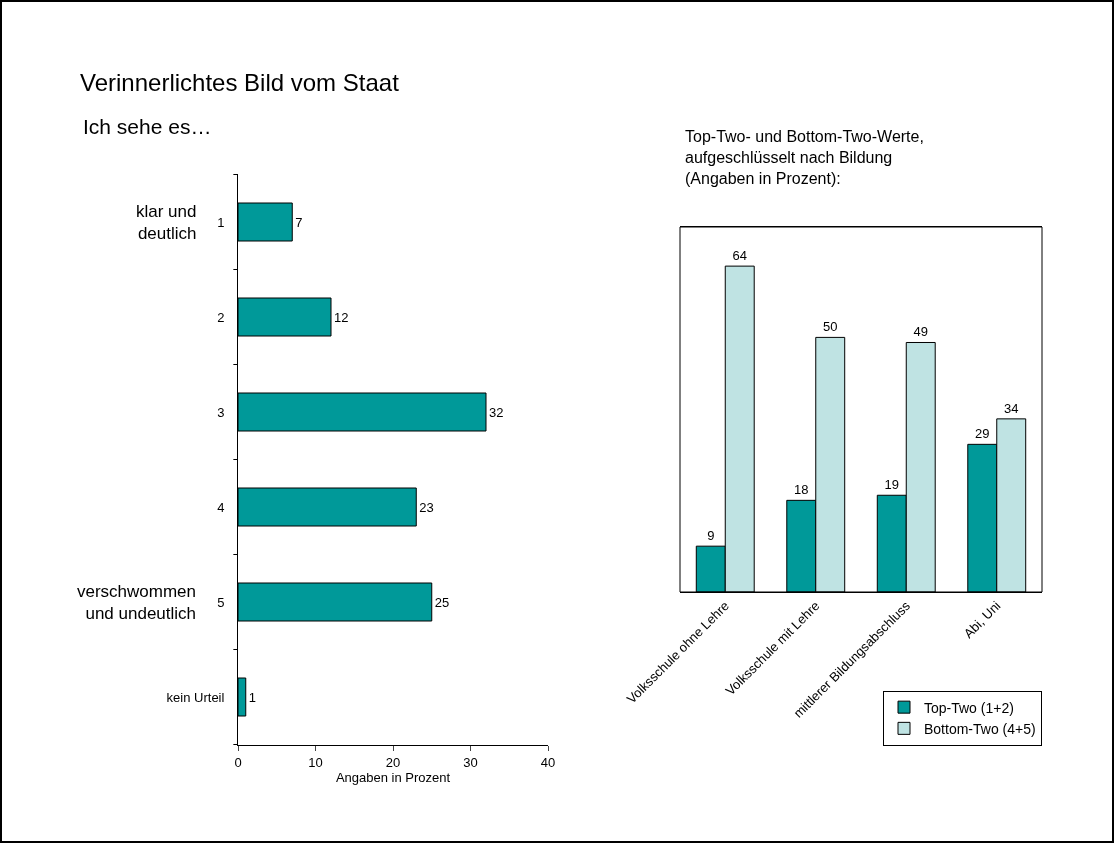  Describe the element at coordinates (920, 332) in the screenshot. I see `data-label: 49` at that location.